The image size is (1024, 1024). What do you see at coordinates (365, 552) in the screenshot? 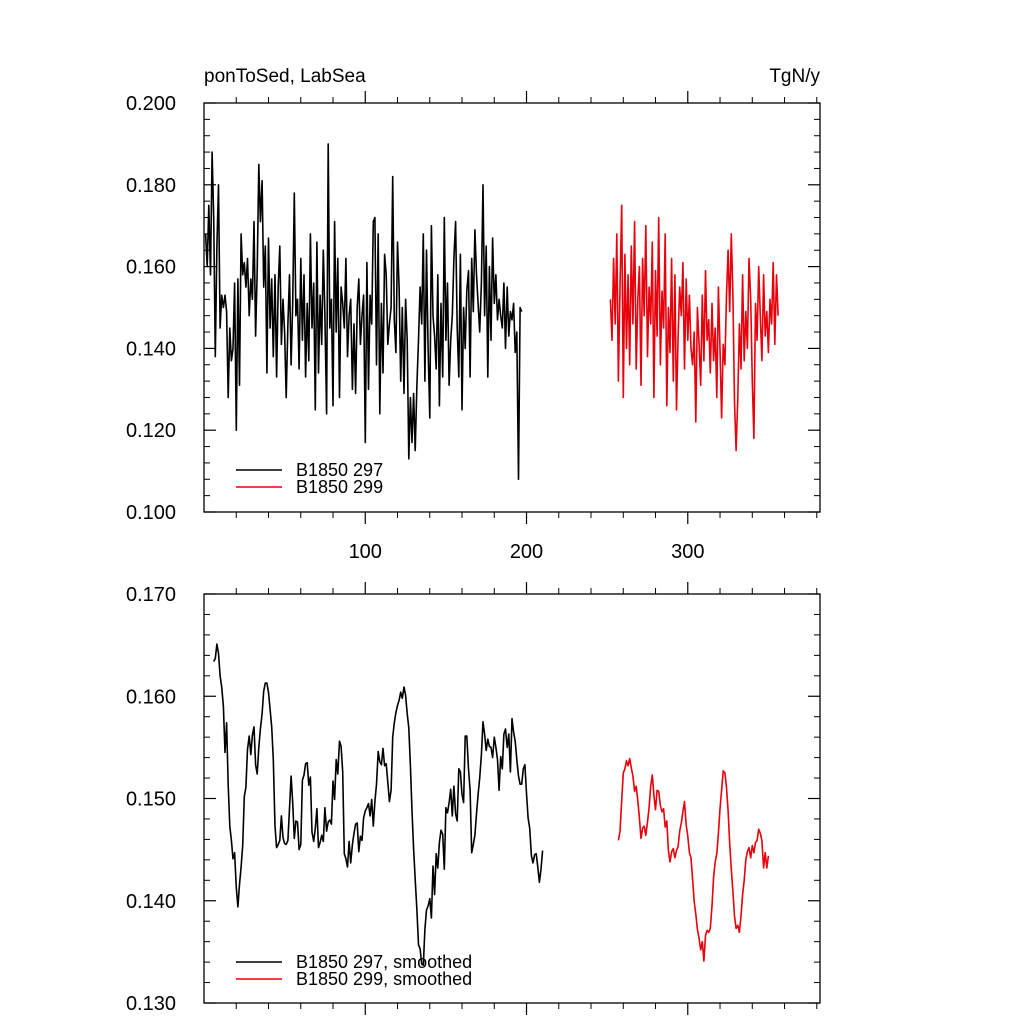
I see `x-tick-label: 100` at bounding box center [365, 552].